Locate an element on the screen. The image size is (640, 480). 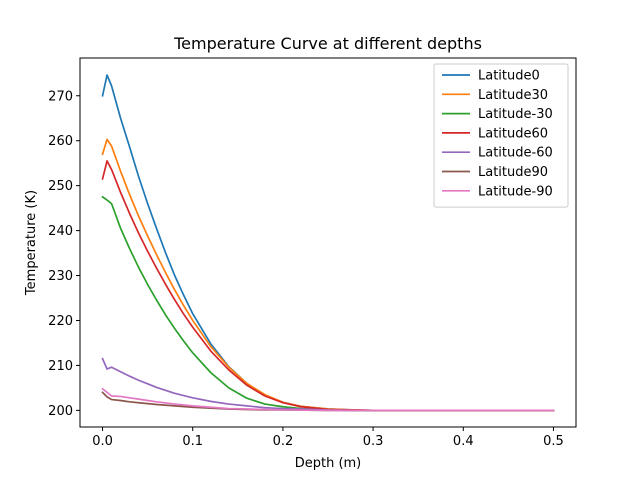
x-tick-label: 0.3 is located at coordinates (373, 441).